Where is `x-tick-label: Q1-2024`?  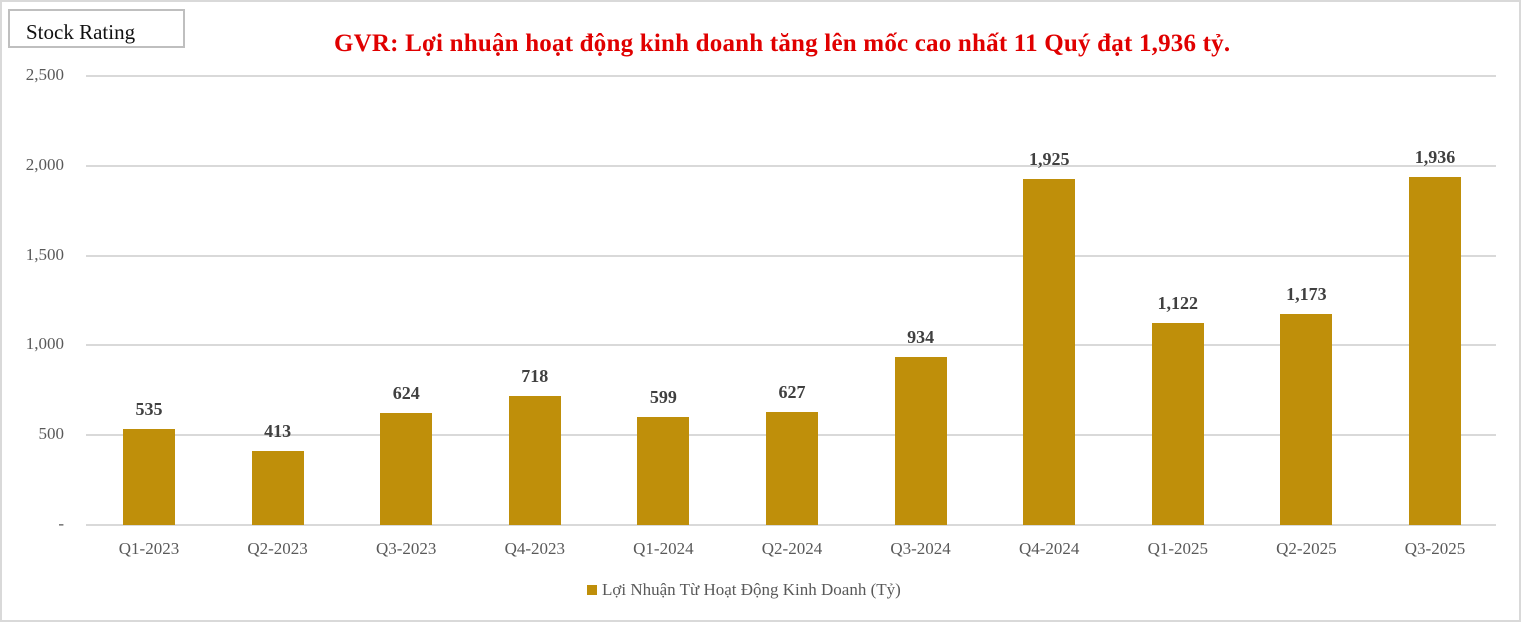 x-tick-label: Q1-2024 is located at coordinates (663, 548).